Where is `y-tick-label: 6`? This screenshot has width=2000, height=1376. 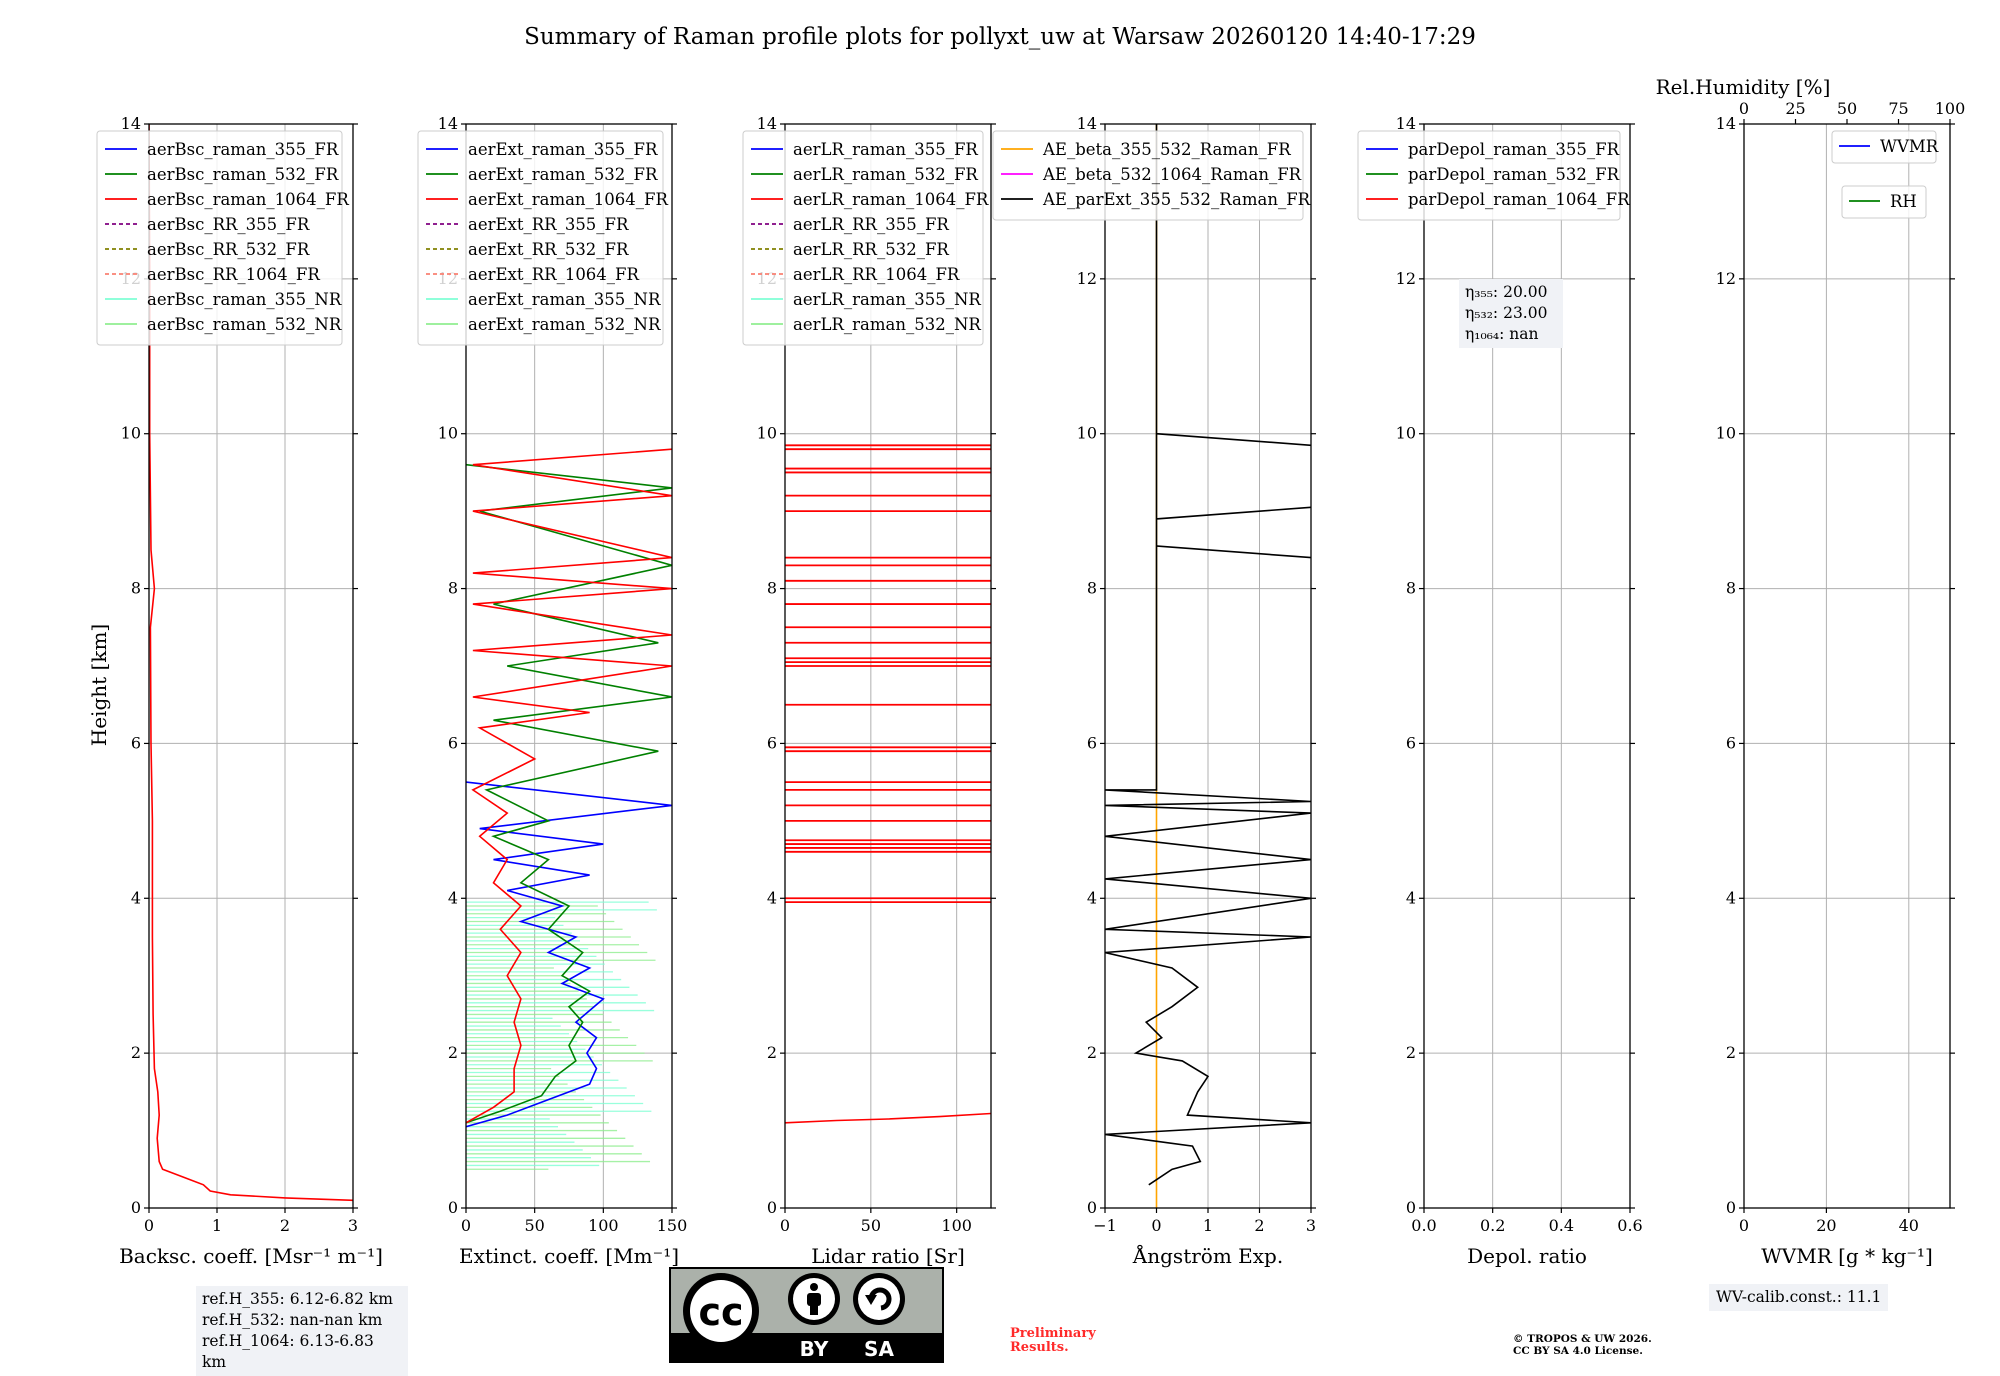
y-tick-label: 6 is located at coordinates (1731, 742).